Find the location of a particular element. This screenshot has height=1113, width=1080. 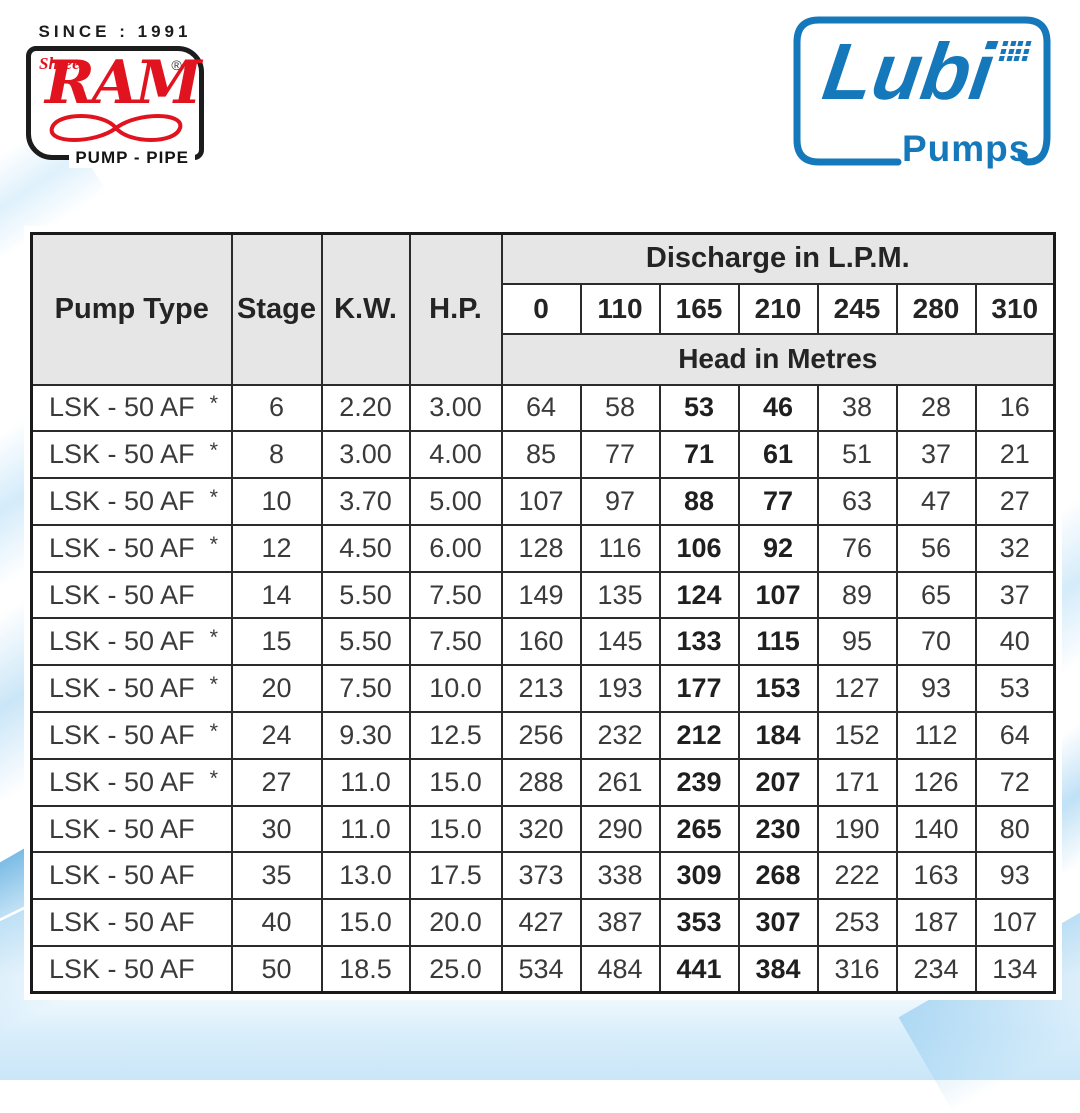

stage-cell: 15 is located at coordinates (276, 642).